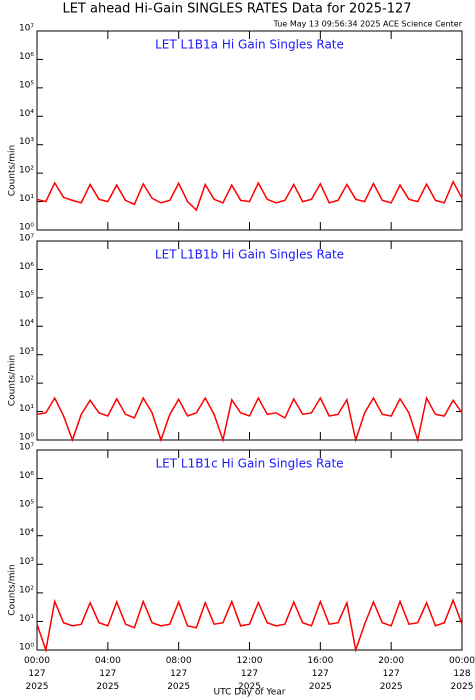 The width and height of the screenshot is (475, 700). I want to click on x-tick-label: 08:00 127 2025, so click(179, 674).